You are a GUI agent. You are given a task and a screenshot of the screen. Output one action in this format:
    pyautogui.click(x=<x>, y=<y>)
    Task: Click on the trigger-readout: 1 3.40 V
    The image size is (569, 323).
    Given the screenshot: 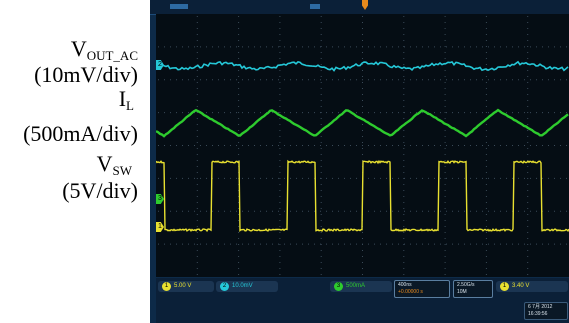 What is the action you would take?
    pyautogui.click(x=532, y=286)
    